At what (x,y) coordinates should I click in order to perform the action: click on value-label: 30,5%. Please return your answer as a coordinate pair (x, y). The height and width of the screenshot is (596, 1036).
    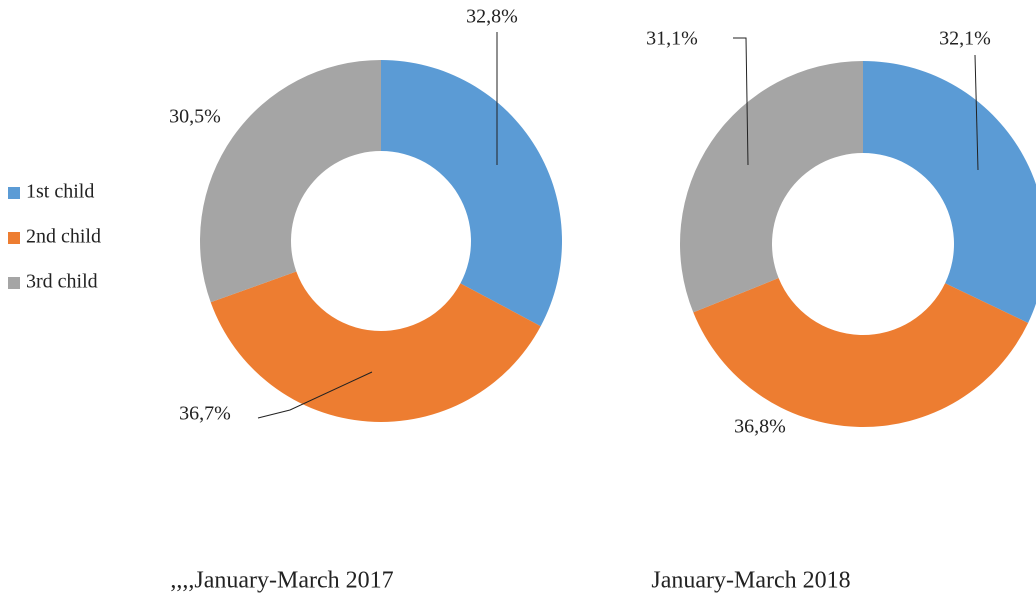
    Looking at the image, I should click on (195, 117).